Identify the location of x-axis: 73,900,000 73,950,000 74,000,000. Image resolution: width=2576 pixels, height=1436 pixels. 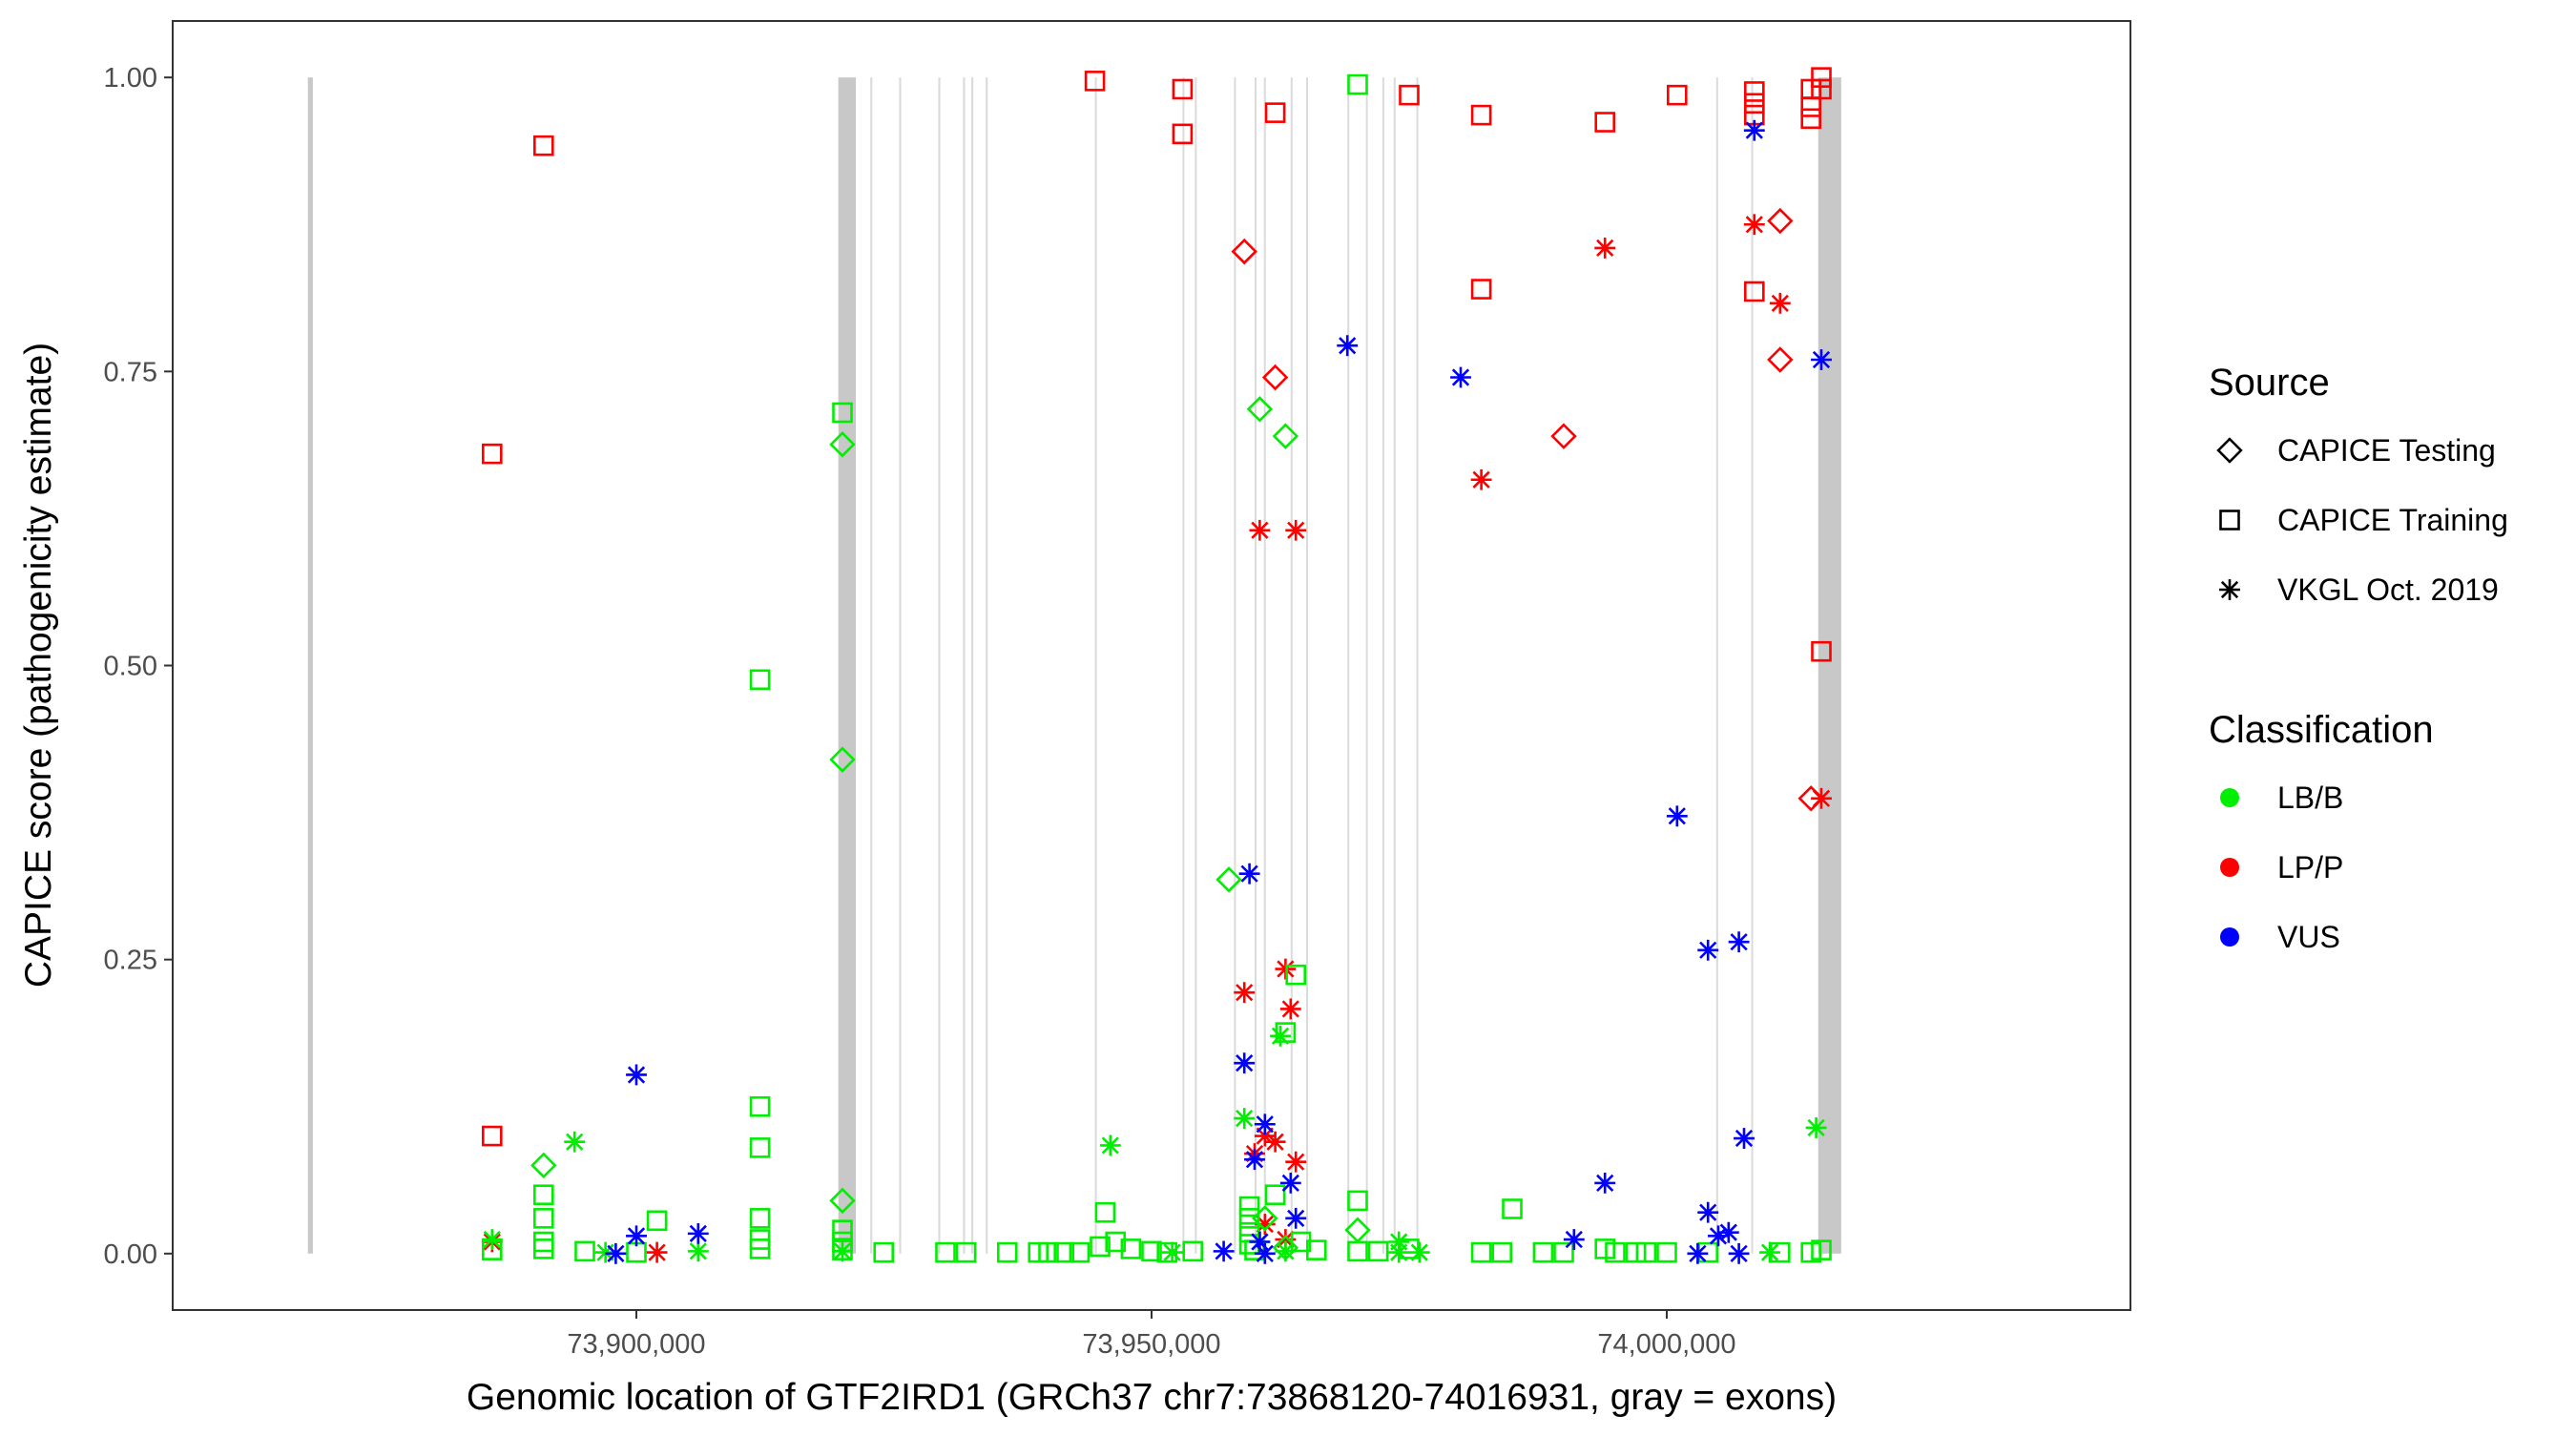
(1151, 1335).